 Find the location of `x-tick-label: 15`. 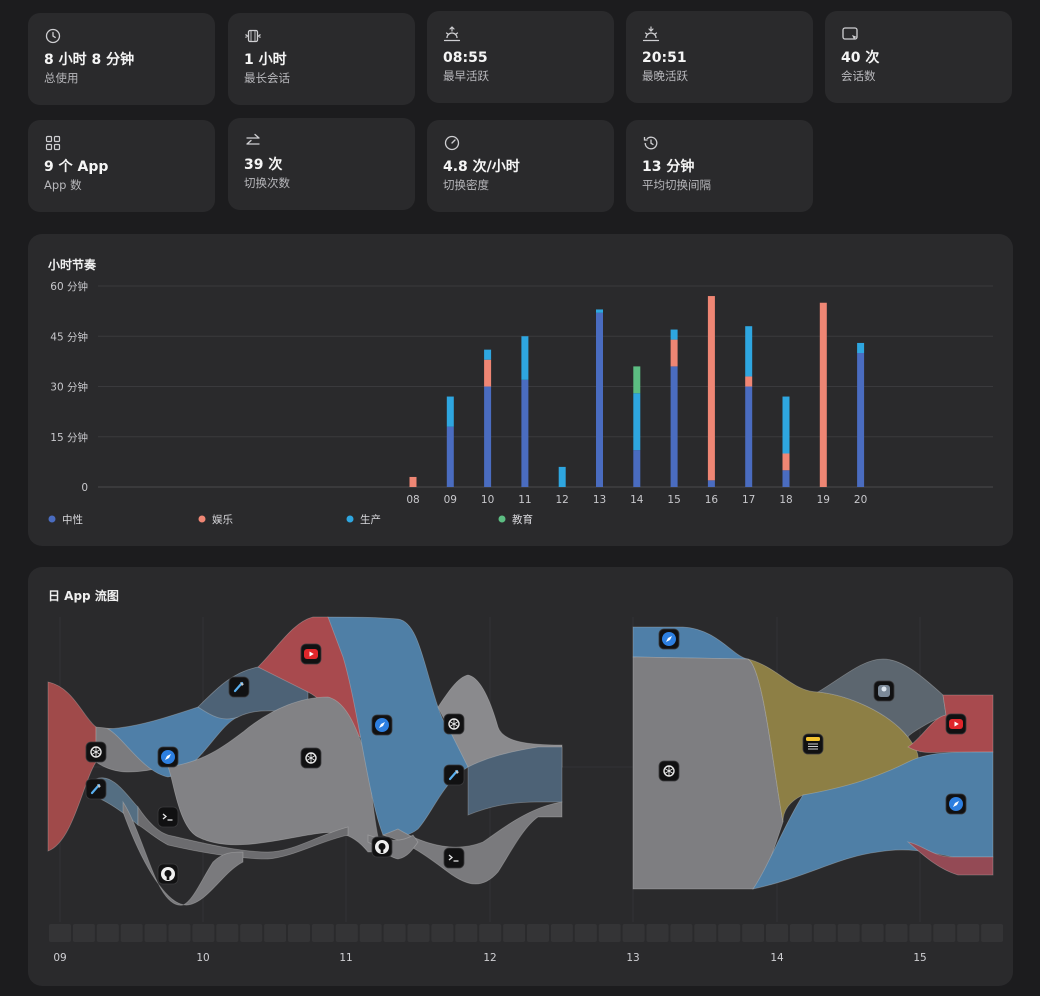

x-tick-label: 15 is located at coordinates (673, 500).